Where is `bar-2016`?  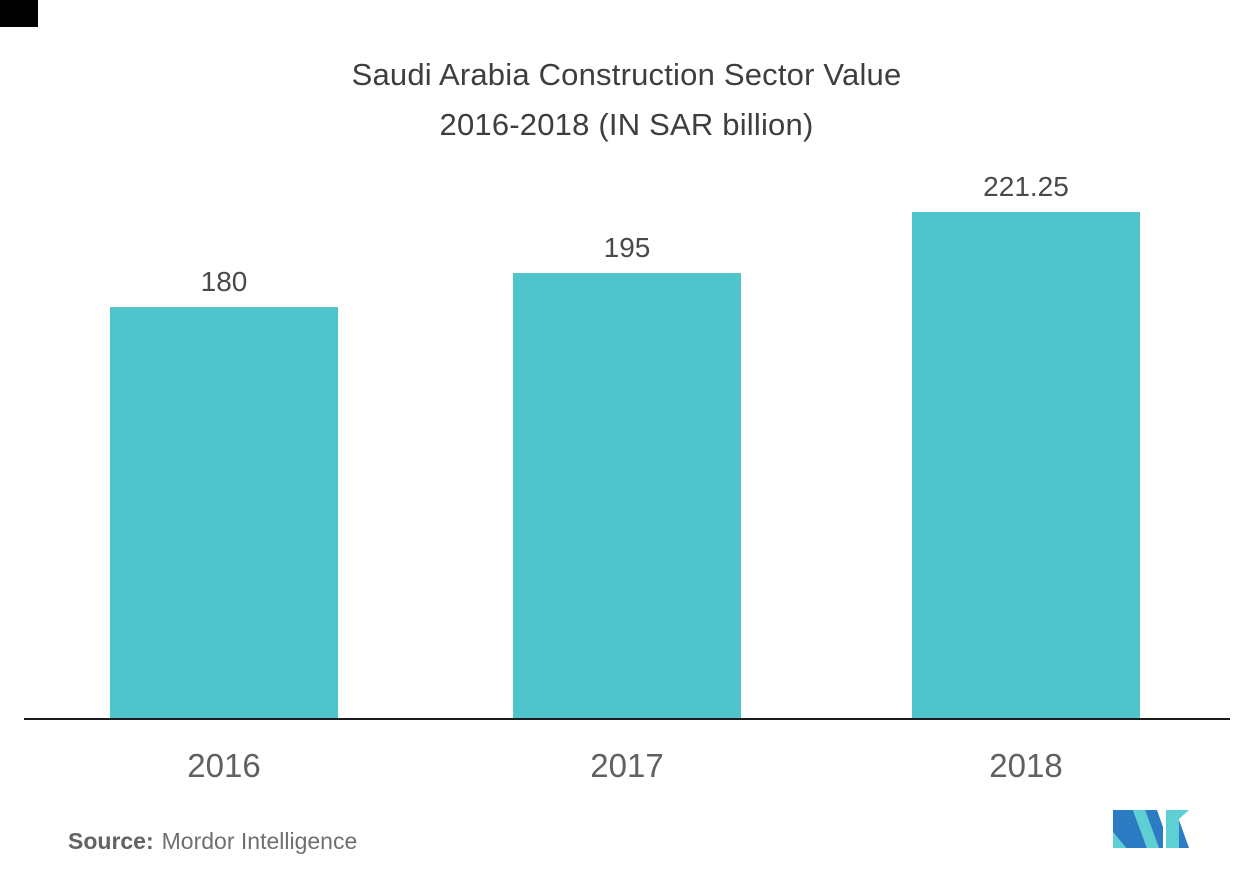
bar-2016 is located at coordinates (224, 513).